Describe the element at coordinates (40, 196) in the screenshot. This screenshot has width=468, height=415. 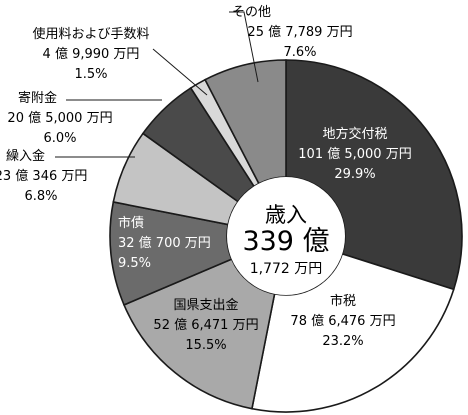
I see `slice-5-label-percent: 6.8%` at that location.